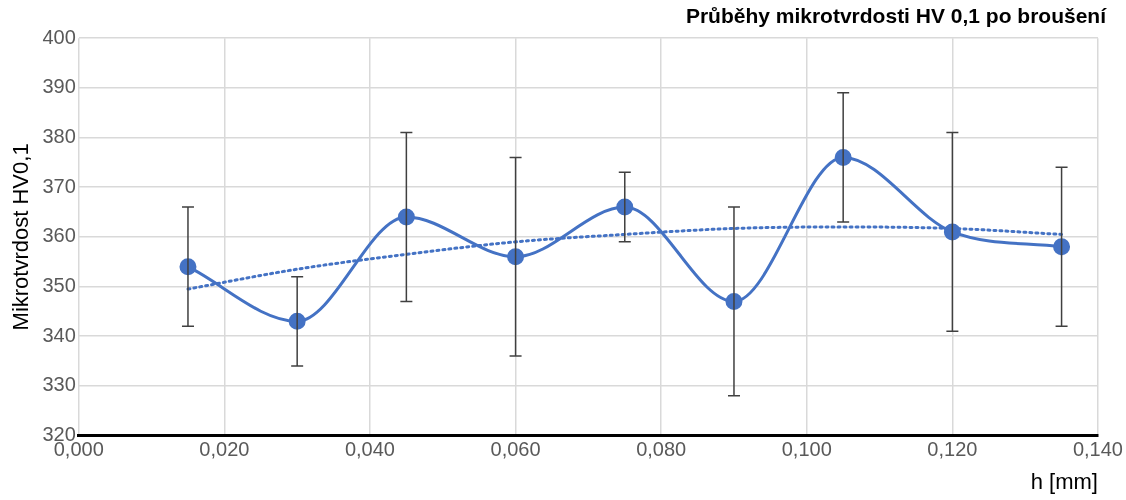 This screenshot has height=500, width=1126. I want to click on x-tick-label: 0,100, so click(806, 449).